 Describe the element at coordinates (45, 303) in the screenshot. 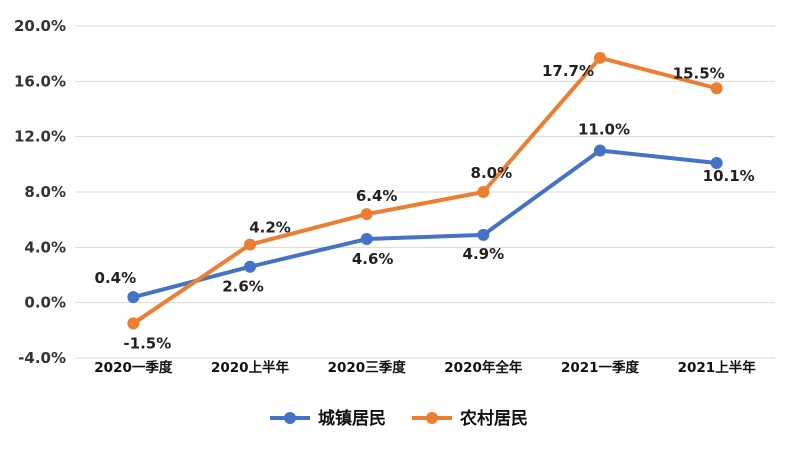

I see `y-tick-label: 0.0%` at that location.